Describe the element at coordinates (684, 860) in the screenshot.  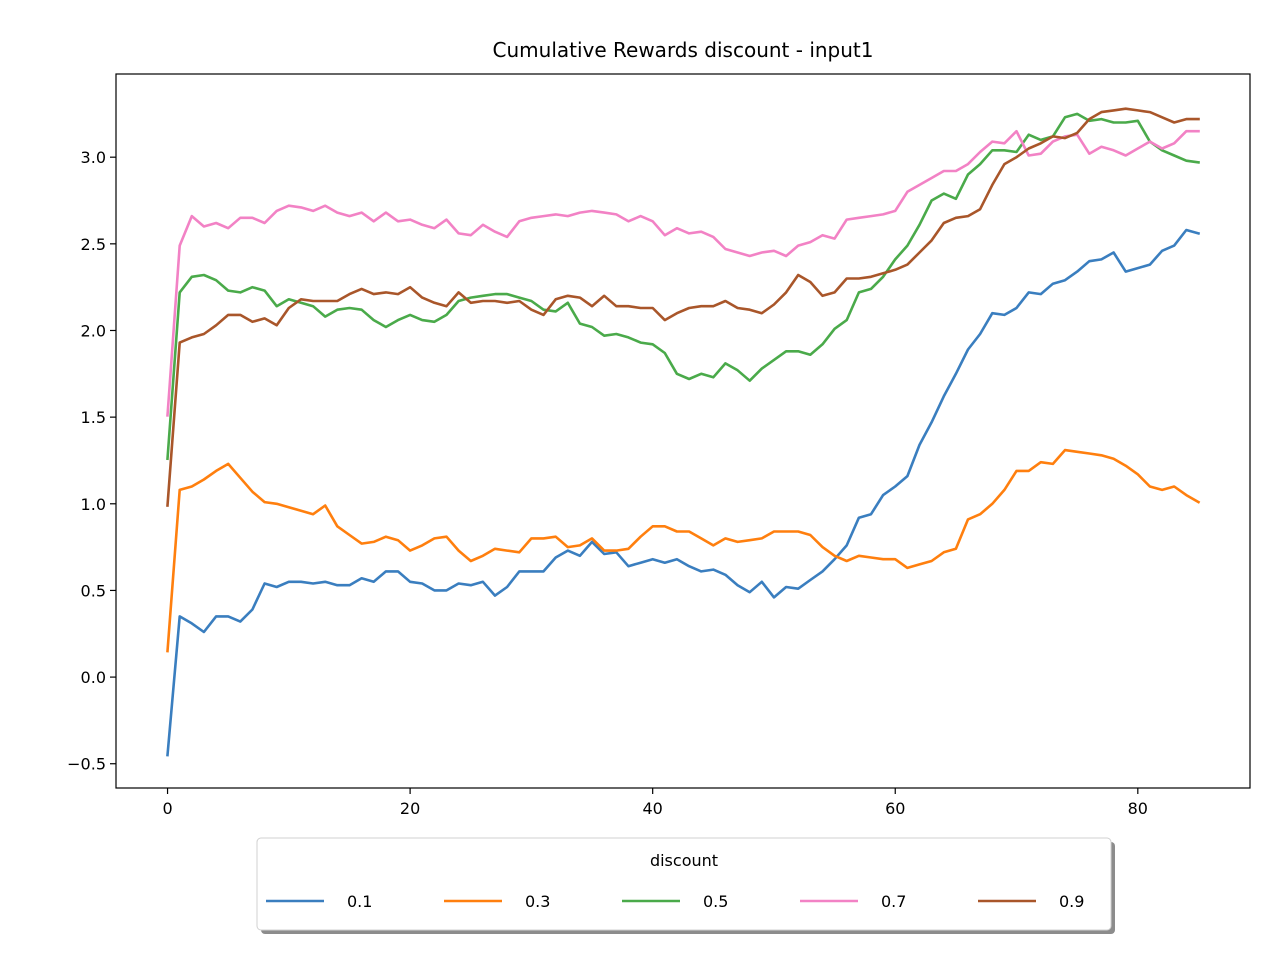
I see `legend-title: discount` at that location.